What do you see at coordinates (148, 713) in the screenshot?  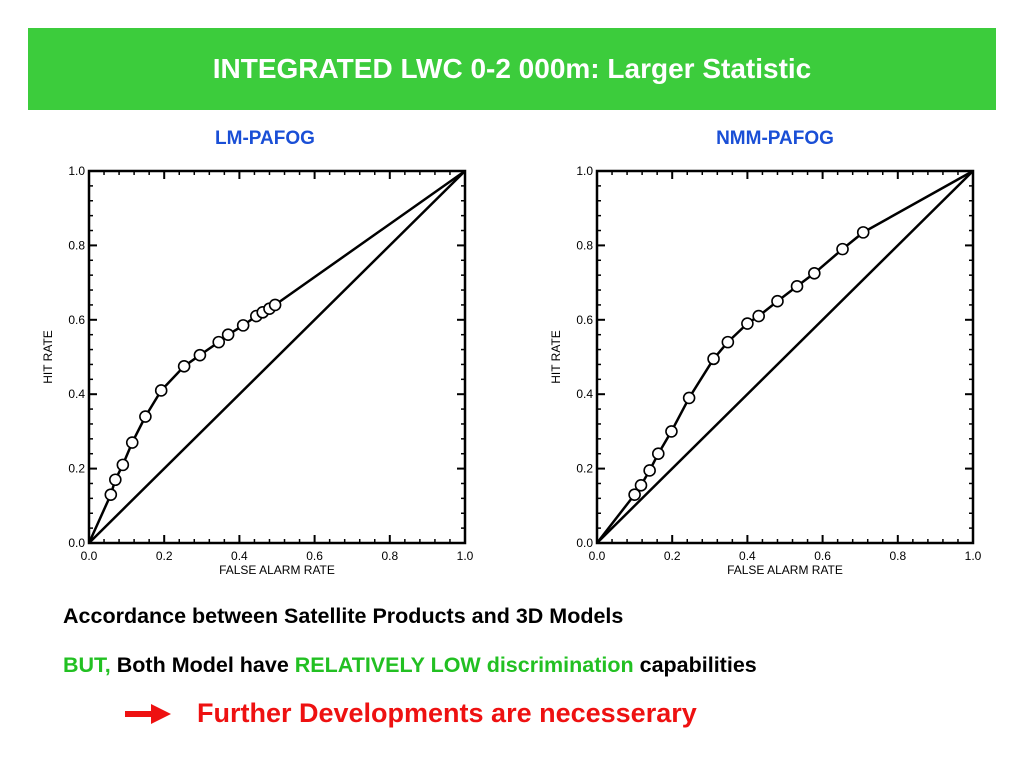 I see `right-arrow-icon` at bounding box center [148, 713].